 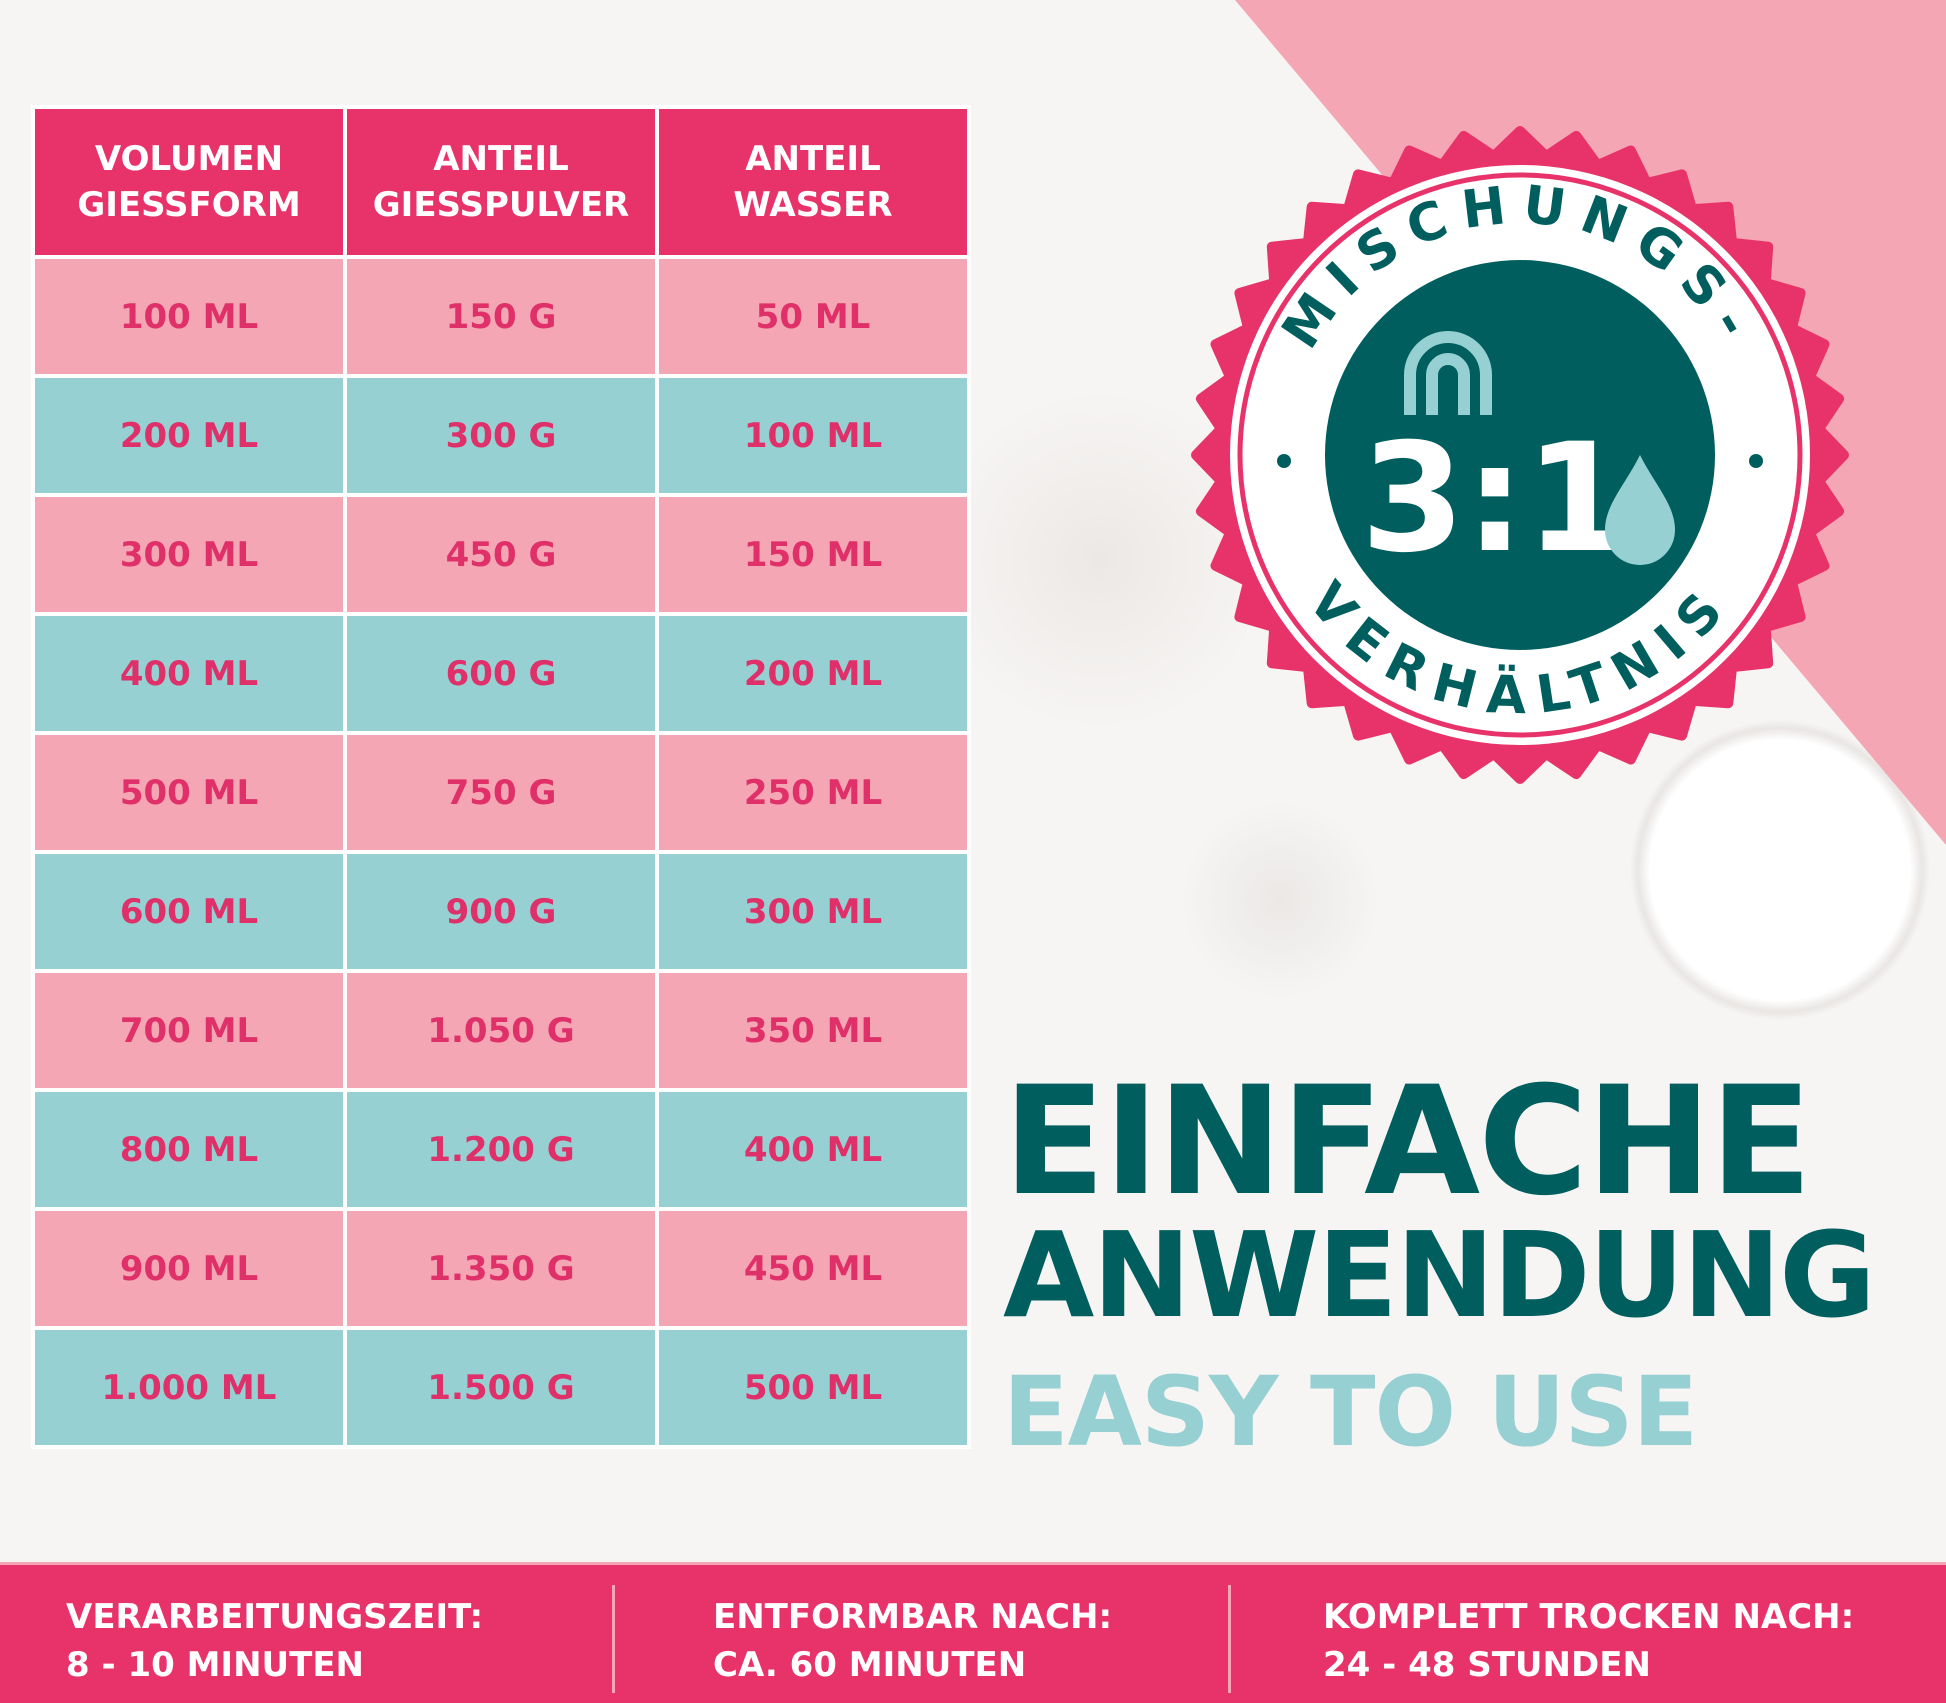 I want to click on table-cell: 1.500 G, so click(x=501, y=1387).